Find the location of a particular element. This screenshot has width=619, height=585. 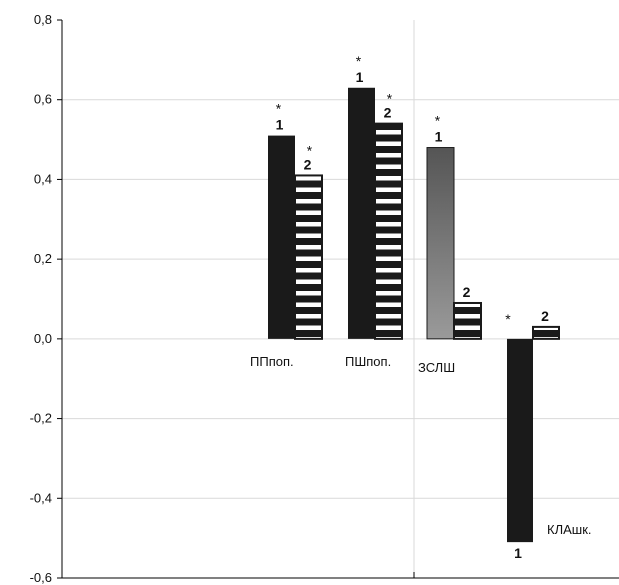

y-tick-label: -0,4 is located at coordinates (41, 497).